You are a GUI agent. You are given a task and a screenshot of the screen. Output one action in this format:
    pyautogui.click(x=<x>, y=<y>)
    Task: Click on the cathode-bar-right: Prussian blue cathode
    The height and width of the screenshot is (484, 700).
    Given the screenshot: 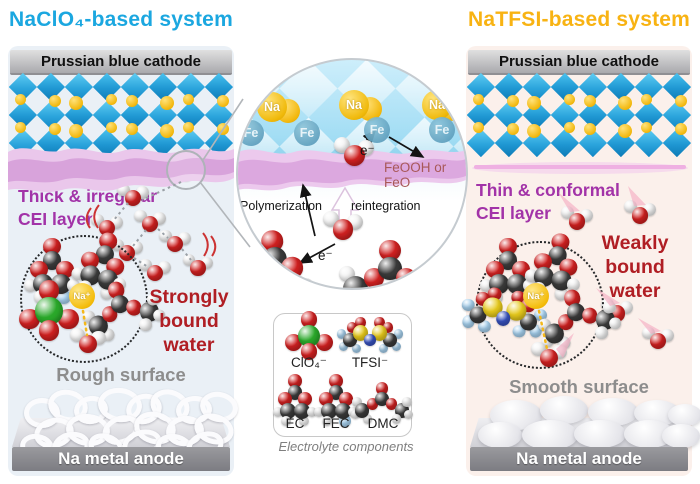 What is the action you would take?
    pyautogui.click(x=579, y=62)
    